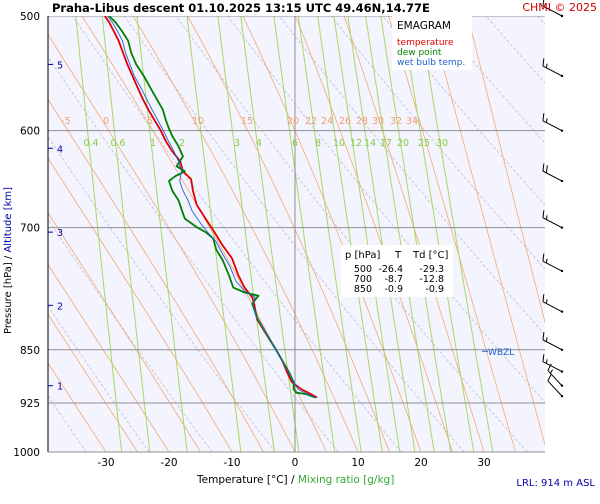 The image size is (600, 504). Describe the element at coordinates (424, 143) in the screenshot. I see `mixing-ratio-label: 25` at that location.